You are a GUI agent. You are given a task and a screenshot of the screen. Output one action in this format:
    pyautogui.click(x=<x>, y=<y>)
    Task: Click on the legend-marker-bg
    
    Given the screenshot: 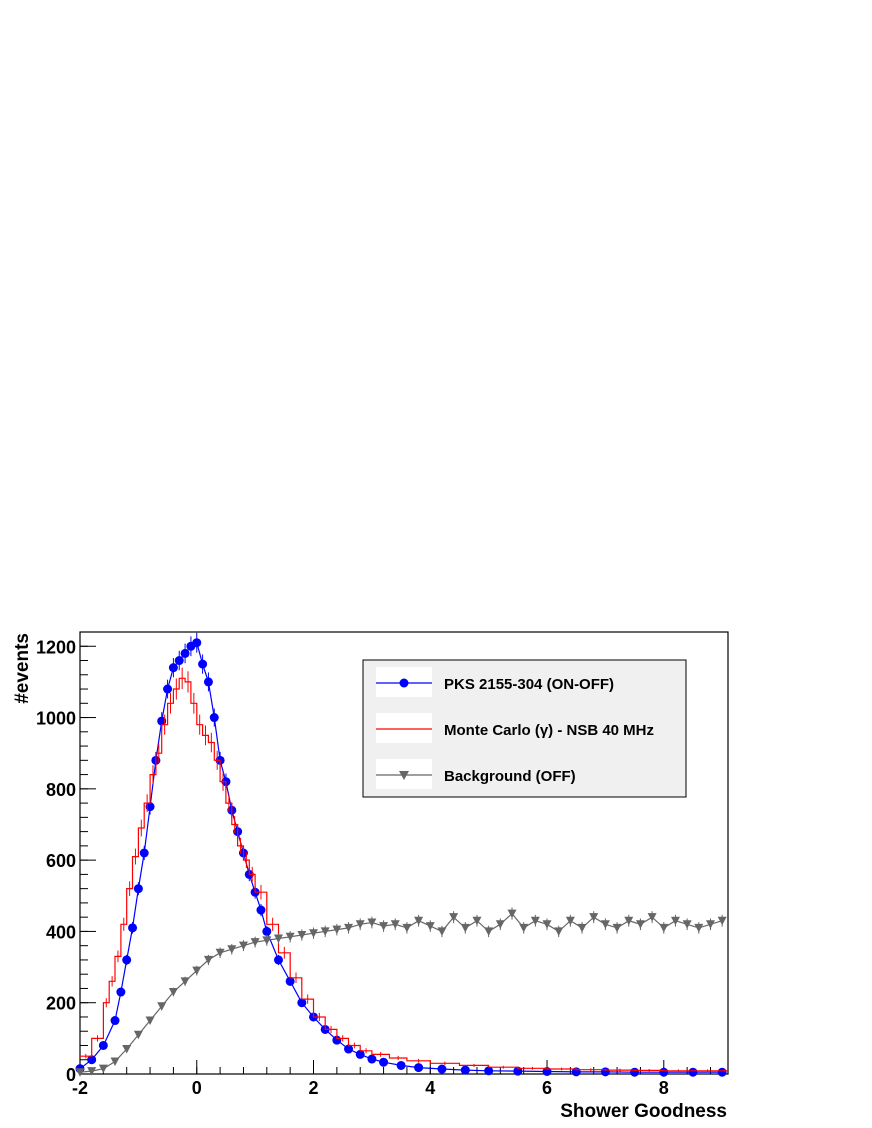 What is the action you would take?
    pyautogui.click(x=404, y=775)
    